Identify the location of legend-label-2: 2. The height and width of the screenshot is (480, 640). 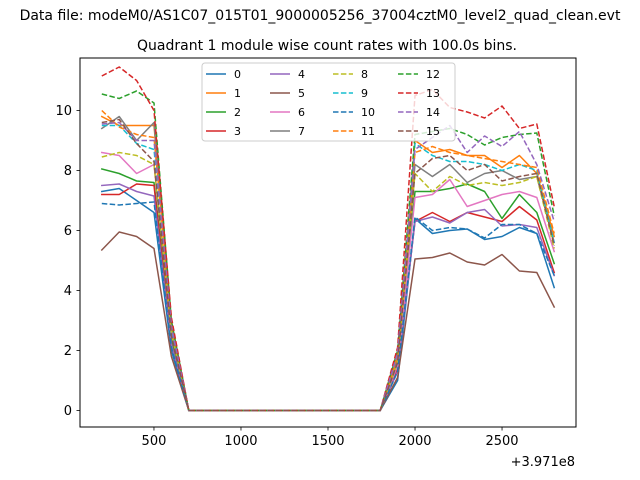
(237, 112).